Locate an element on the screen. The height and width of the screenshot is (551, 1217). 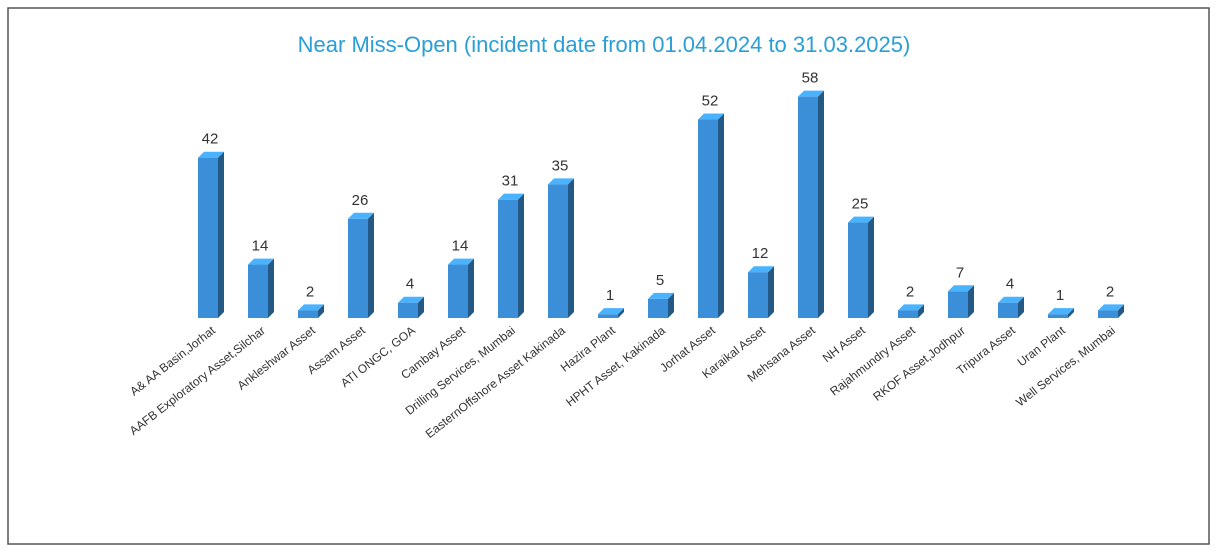
data-label: 42 is located at coordinates (210, 139).